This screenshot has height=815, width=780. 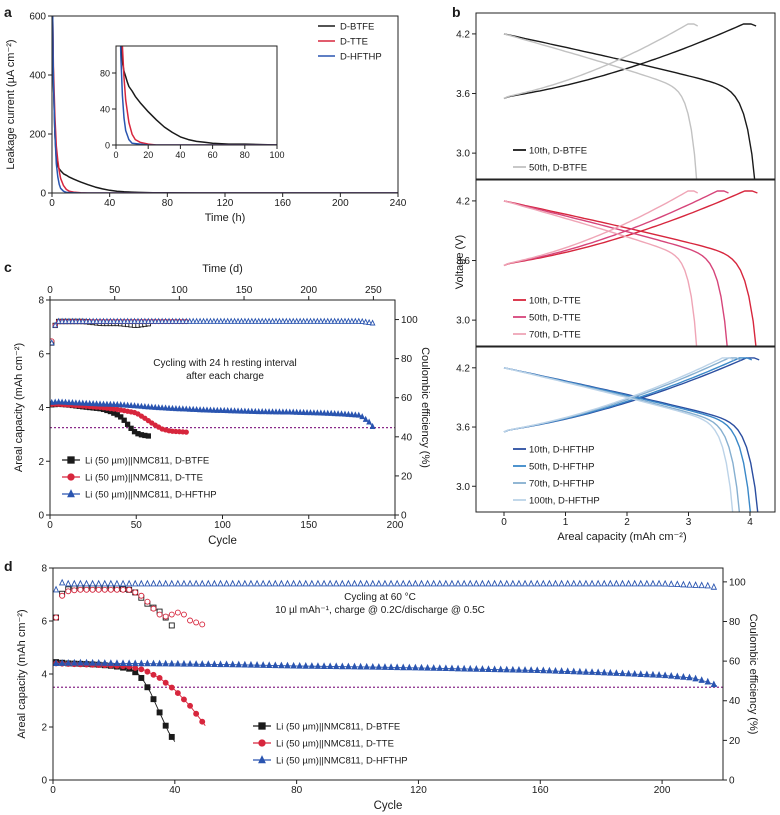 I want to click on x2-tick-label: 250, so click(x=373, y=290).